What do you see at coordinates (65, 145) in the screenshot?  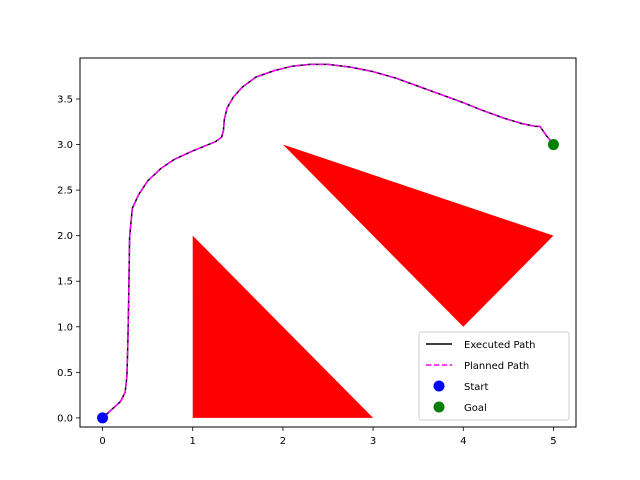 I see `y-tick-label: 3.0` at bounding box center [65, 145].